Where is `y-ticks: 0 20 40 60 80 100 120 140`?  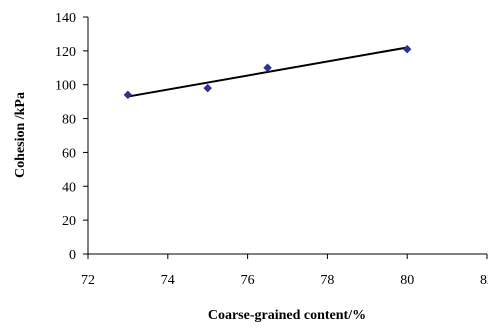 y-ticks: 0 20 40 60 80 100 120 140 is located at coordinates (71, 137).